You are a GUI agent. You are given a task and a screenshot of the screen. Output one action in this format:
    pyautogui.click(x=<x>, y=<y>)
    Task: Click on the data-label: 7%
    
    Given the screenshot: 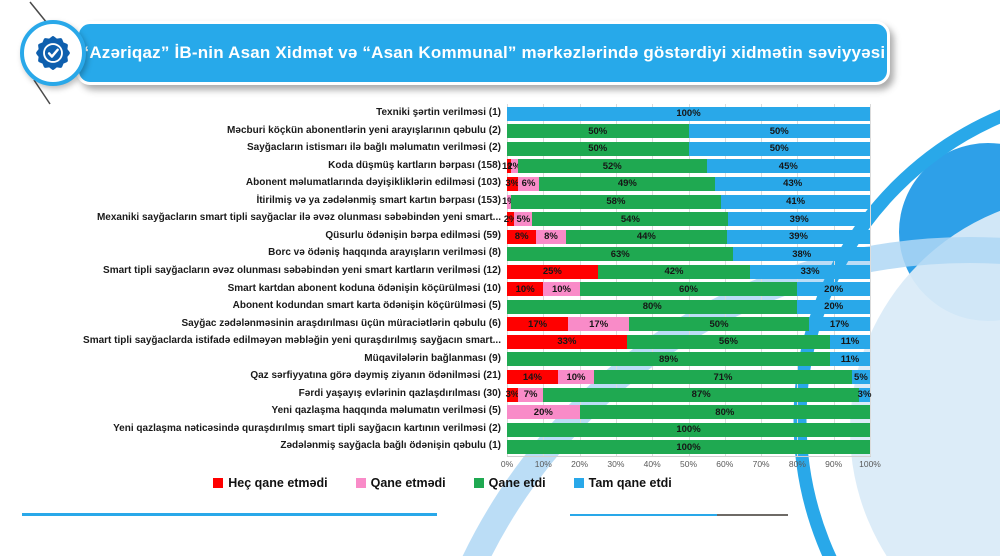 What is the action you would take?
    pyautogui.click(x=530, y=395)
    